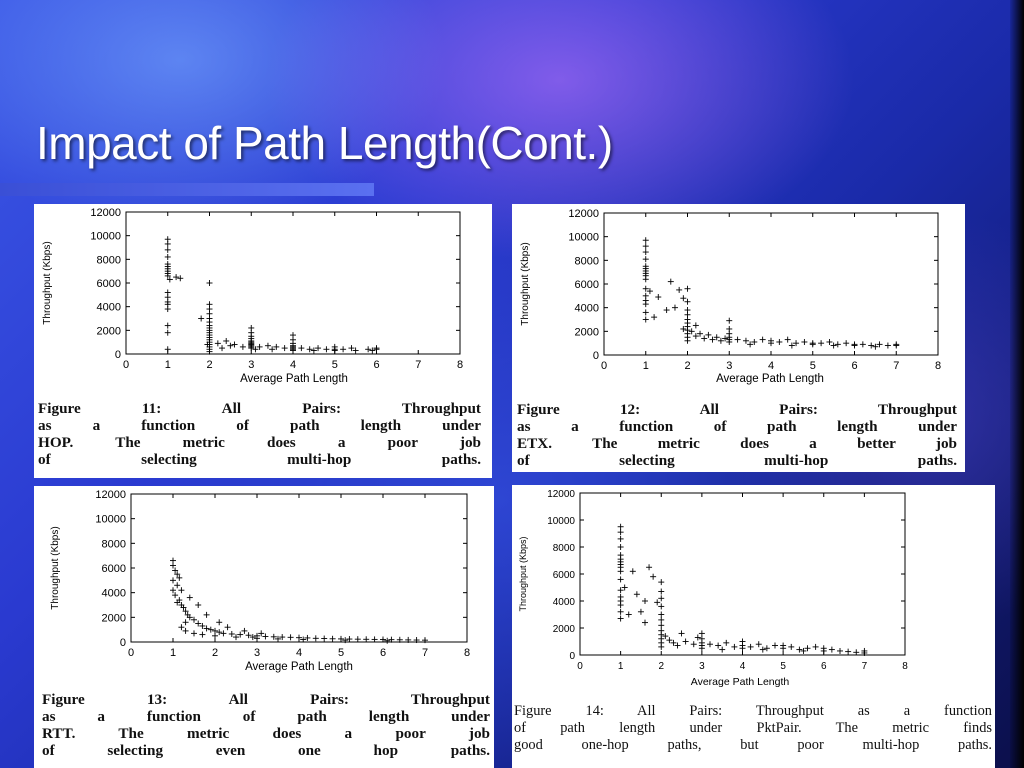 Image resolution: width=1024 pixels, height=768 pixels. What do you see at coordinates (114, 544) in the screenshot?
I see `y-tick-label: 8000` at bounding box center [114, 544].